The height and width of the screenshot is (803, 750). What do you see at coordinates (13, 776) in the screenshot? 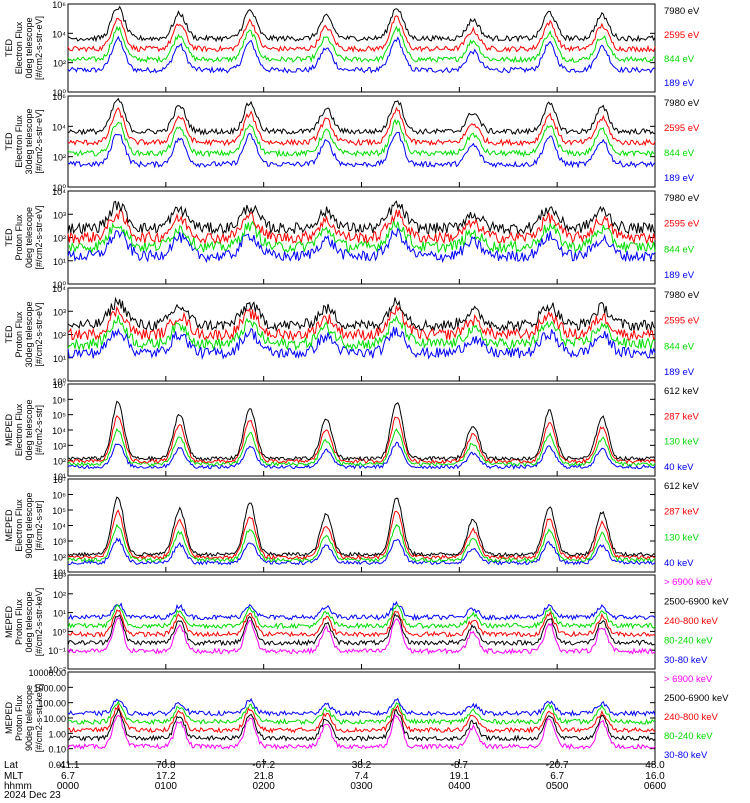
I see `x-axis-row-label: MLT` at bounding box center [13, 776].